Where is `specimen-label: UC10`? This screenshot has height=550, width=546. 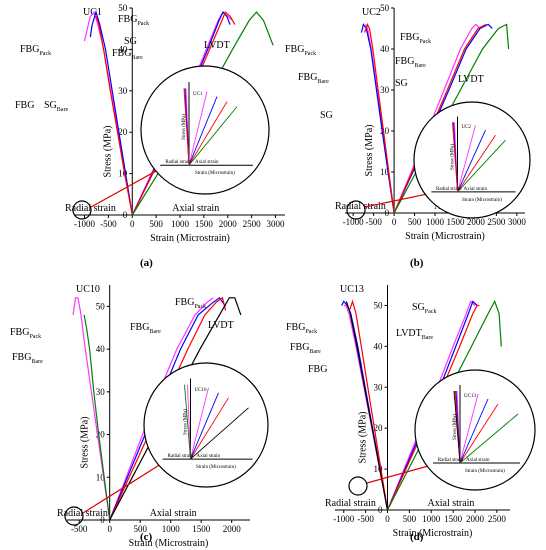
specimen-label: UC10 is located at coordinates (88, 289).